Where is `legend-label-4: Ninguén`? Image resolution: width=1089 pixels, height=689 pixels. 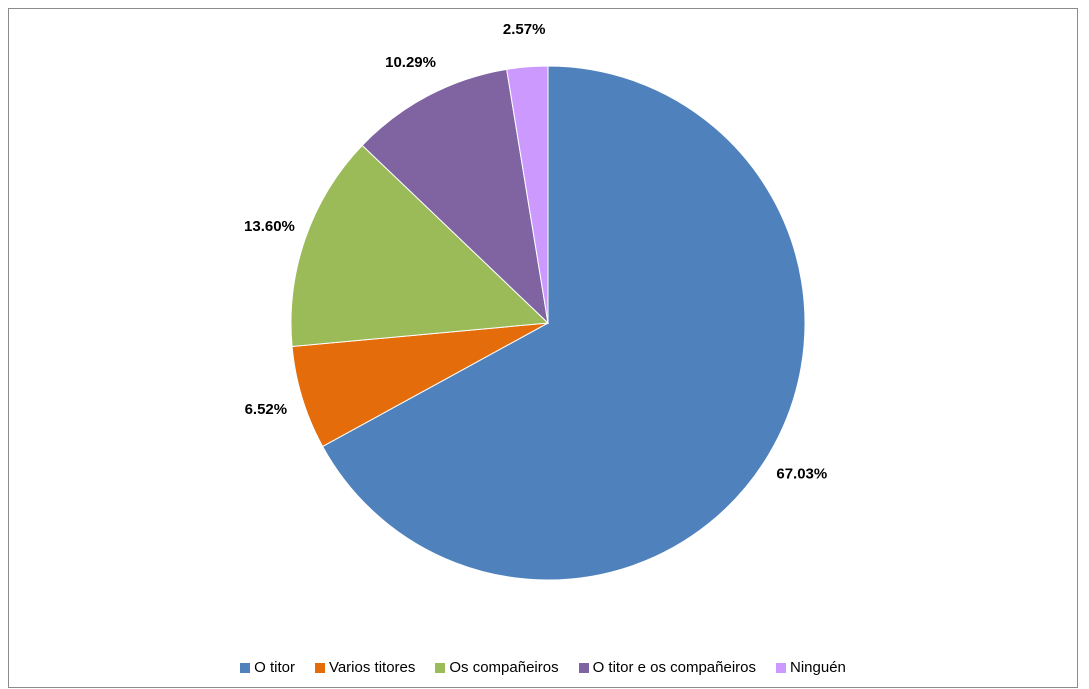
legend-label-4: Ninguén is located at coordinates (818, 667).